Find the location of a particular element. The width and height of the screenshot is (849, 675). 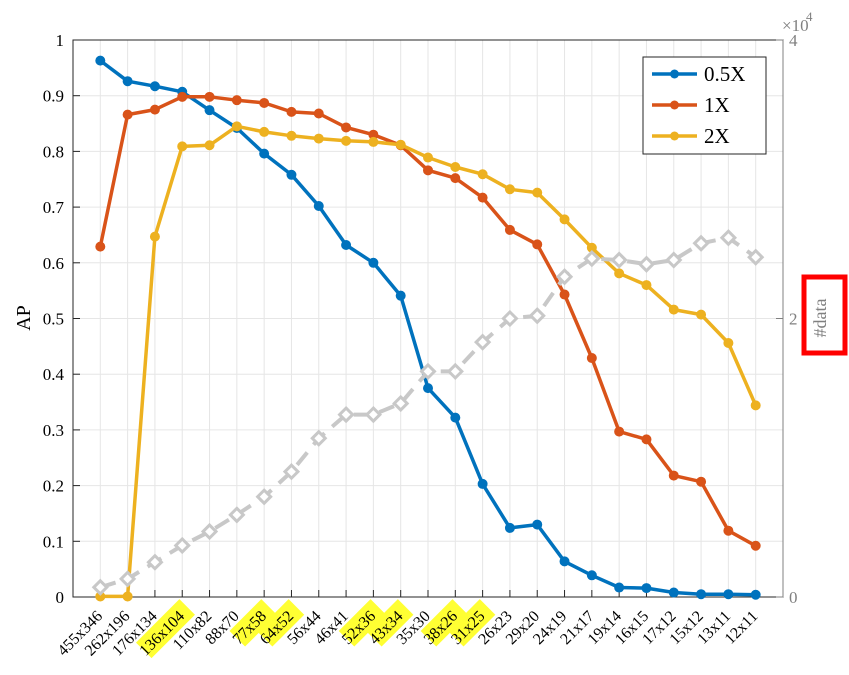

y2-exponent: ×10 4 is located at coordinates (797, 22).